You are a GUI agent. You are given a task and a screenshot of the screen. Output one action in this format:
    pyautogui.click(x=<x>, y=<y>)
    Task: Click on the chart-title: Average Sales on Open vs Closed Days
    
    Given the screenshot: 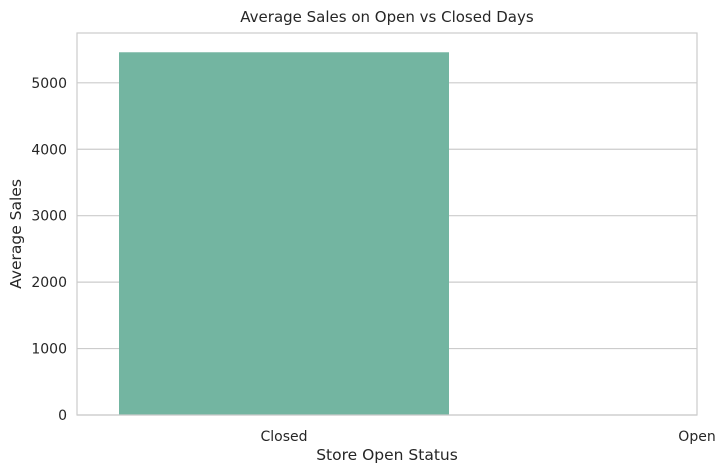 What is the action you would take?
    pyautogui.click(x=387, y=17)
    